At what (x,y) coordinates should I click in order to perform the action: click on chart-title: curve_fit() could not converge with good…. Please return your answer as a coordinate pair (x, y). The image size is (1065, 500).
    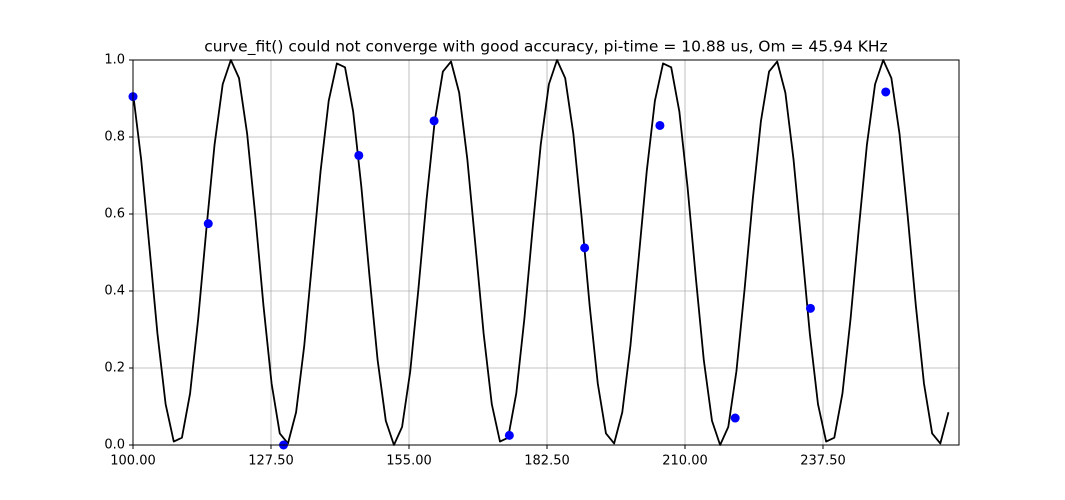
    Looking at the image, I should click on (545, 47).